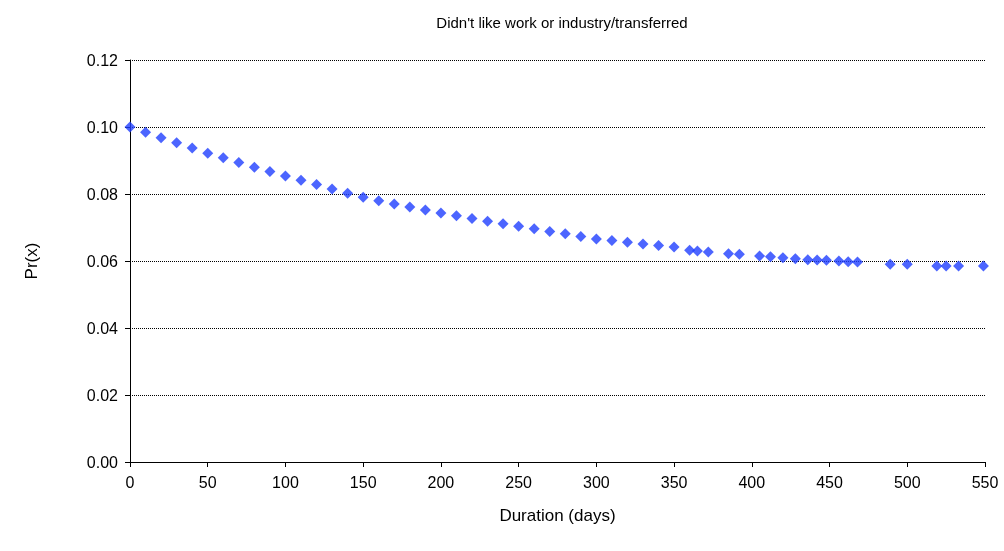 The width and height of the screenshot is (1004, 551). I want to click on y-axis-title: Pr(x), so click(31, 261).